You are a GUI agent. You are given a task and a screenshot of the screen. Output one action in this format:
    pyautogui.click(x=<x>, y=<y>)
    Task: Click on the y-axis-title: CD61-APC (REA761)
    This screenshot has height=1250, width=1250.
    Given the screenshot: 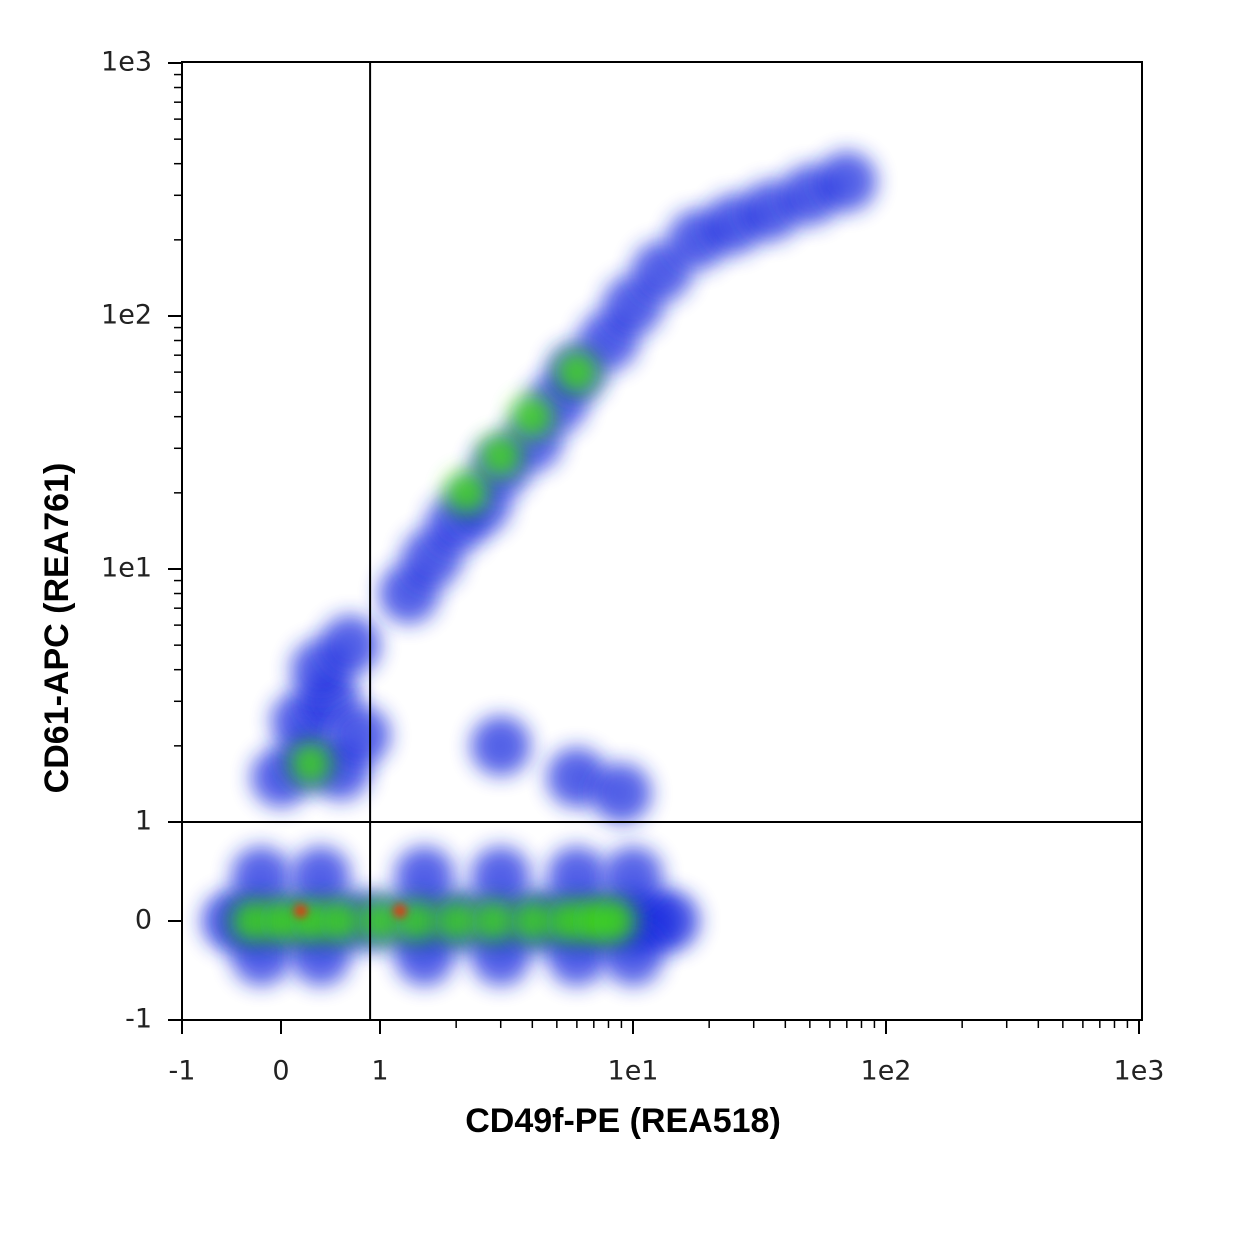 What is the action you would take?
    pyautogui.click(x=57, y=628)
    